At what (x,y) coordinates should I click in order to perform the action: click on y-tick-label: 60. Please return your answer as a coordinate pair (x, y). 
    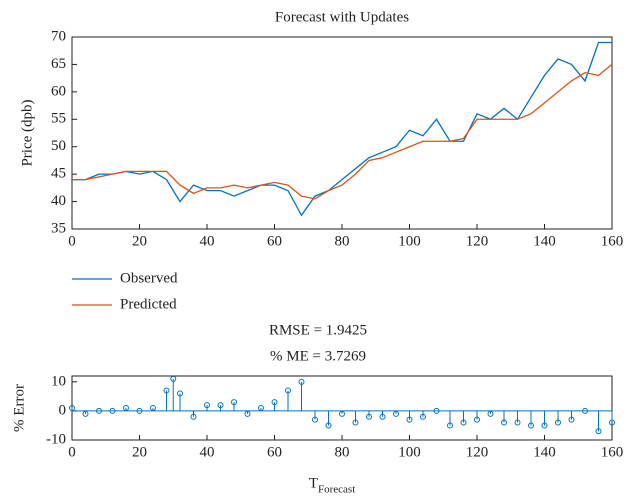
    Looking at the image, I should click on (58, 91).